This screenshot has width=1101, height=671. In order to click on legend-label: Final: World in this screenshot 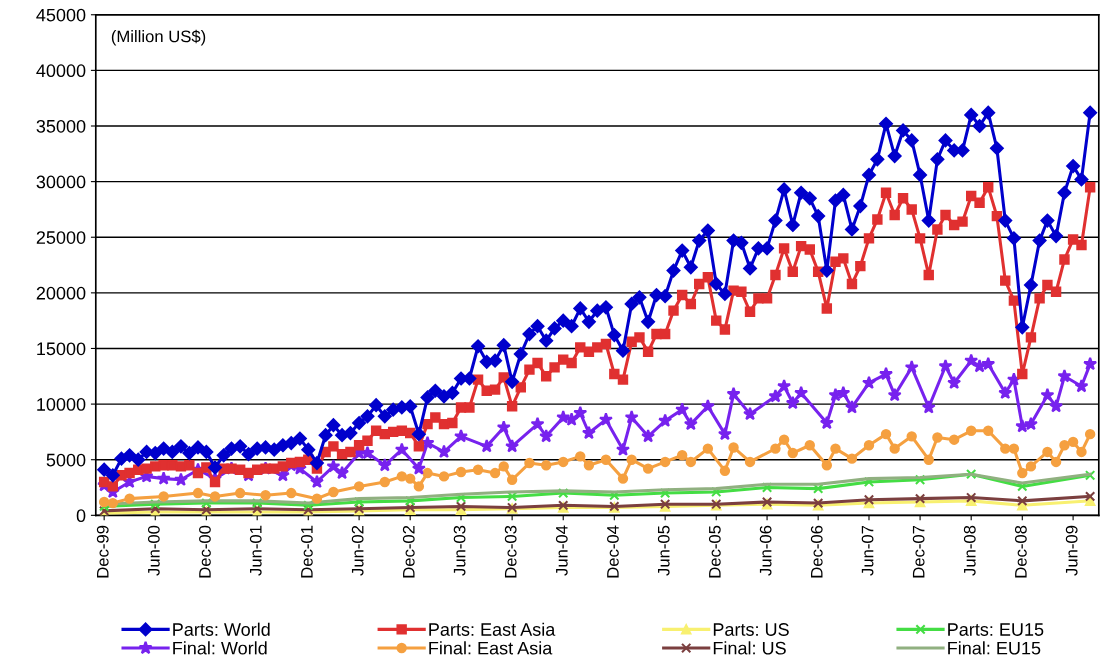, I will do `click(220, 648)`.